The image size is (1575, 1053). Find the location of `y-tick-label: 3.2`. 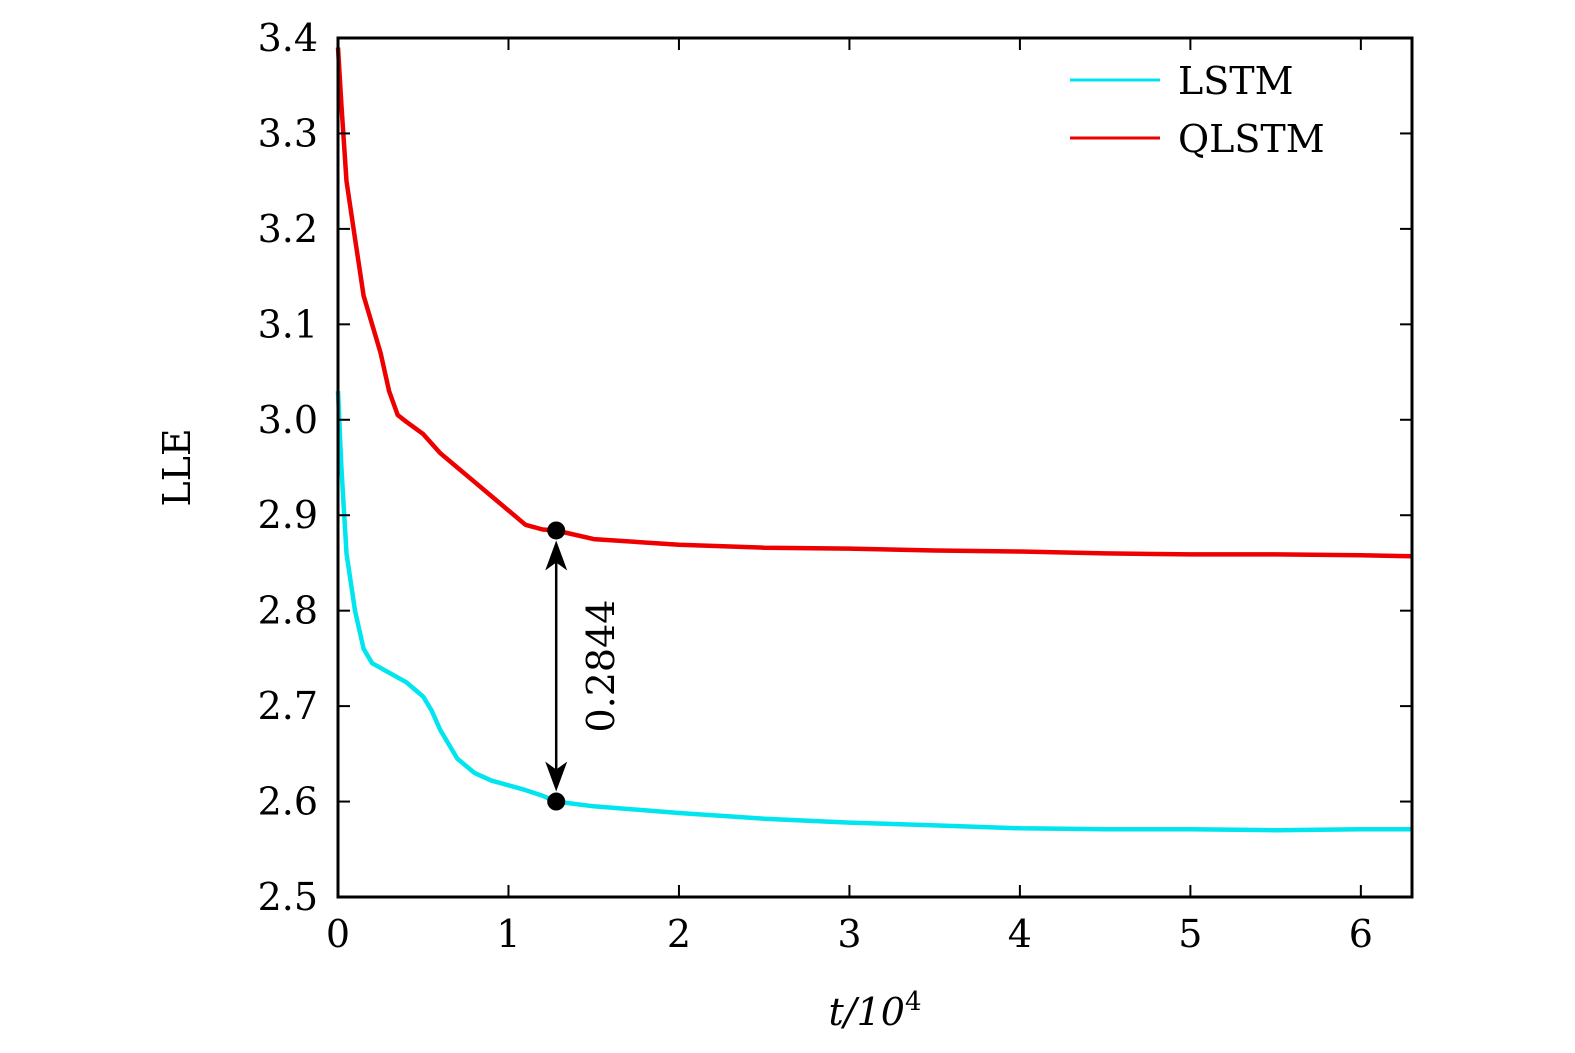

y-tick-label: 3.2 is located at coordinates (288, 229).